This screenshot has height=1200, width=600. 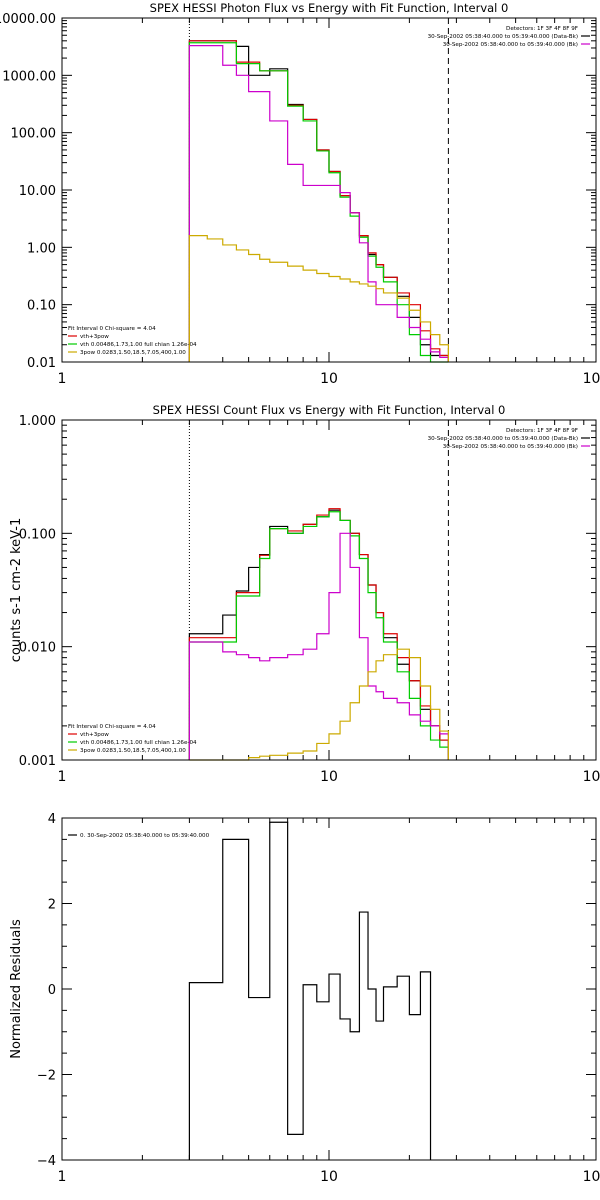 I want to click on y-tick-label: 0.001, so click(x=37, y=761).